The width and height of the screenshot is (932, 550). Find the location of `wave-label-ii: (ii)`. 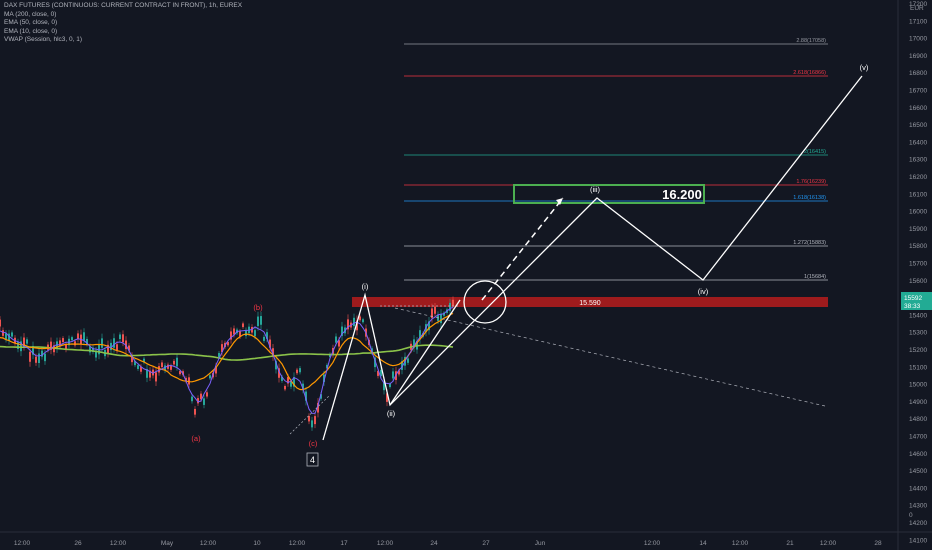

wave-label-ii: (ii) is located at coordinates (391, 413).